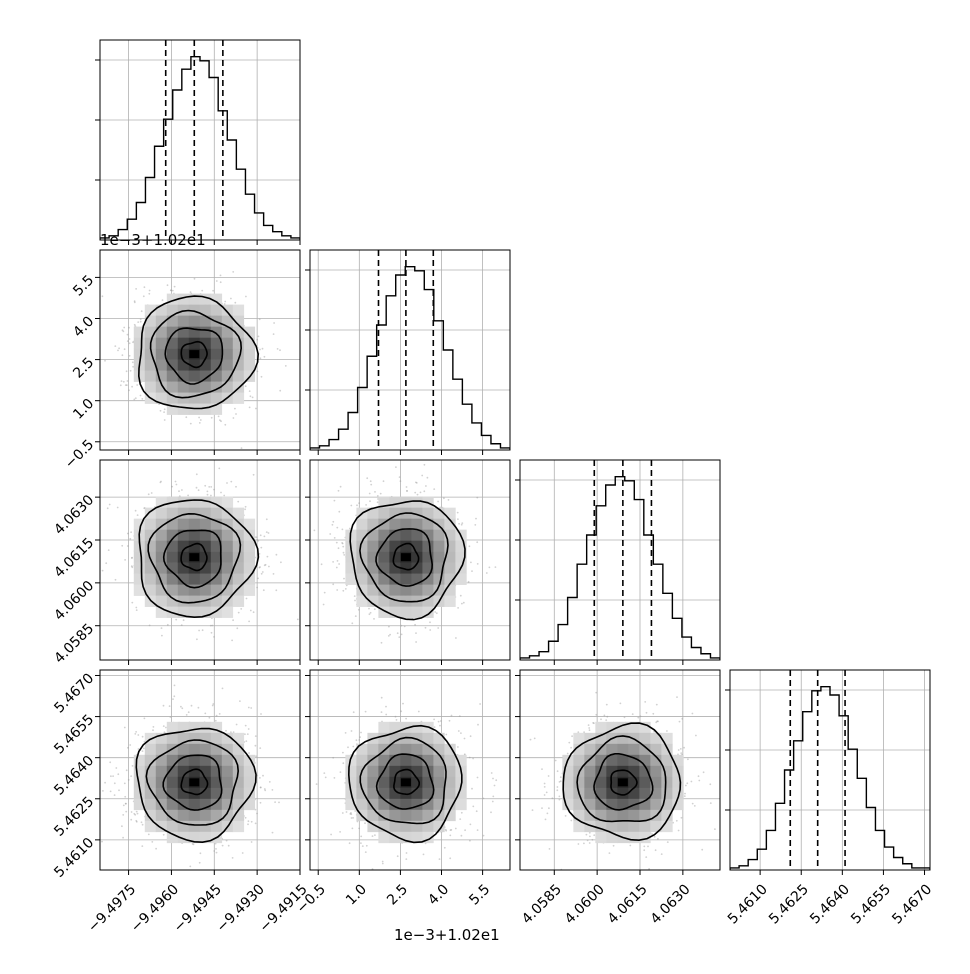  Describe the element at coordinates (74, 515) in the screenshot. I see `y-tick-label: 4.0630` at that location.